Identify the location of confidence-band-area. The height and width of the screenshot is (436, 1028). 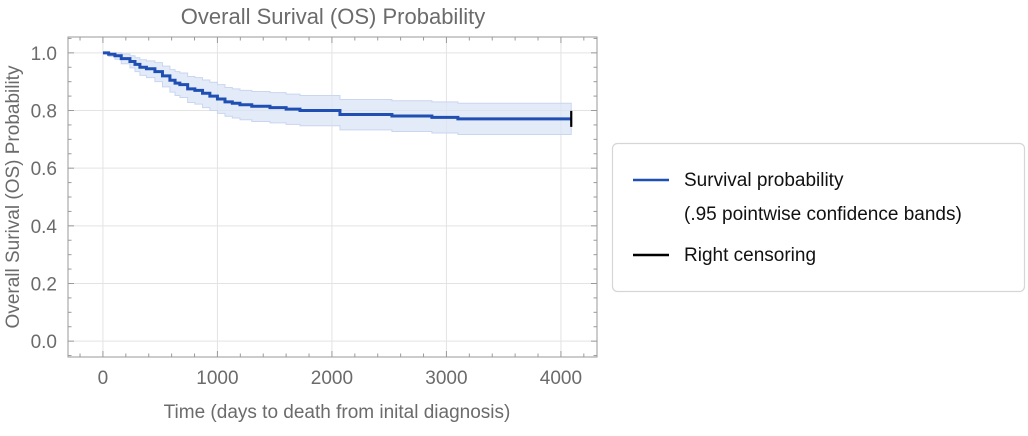
(337, 93).